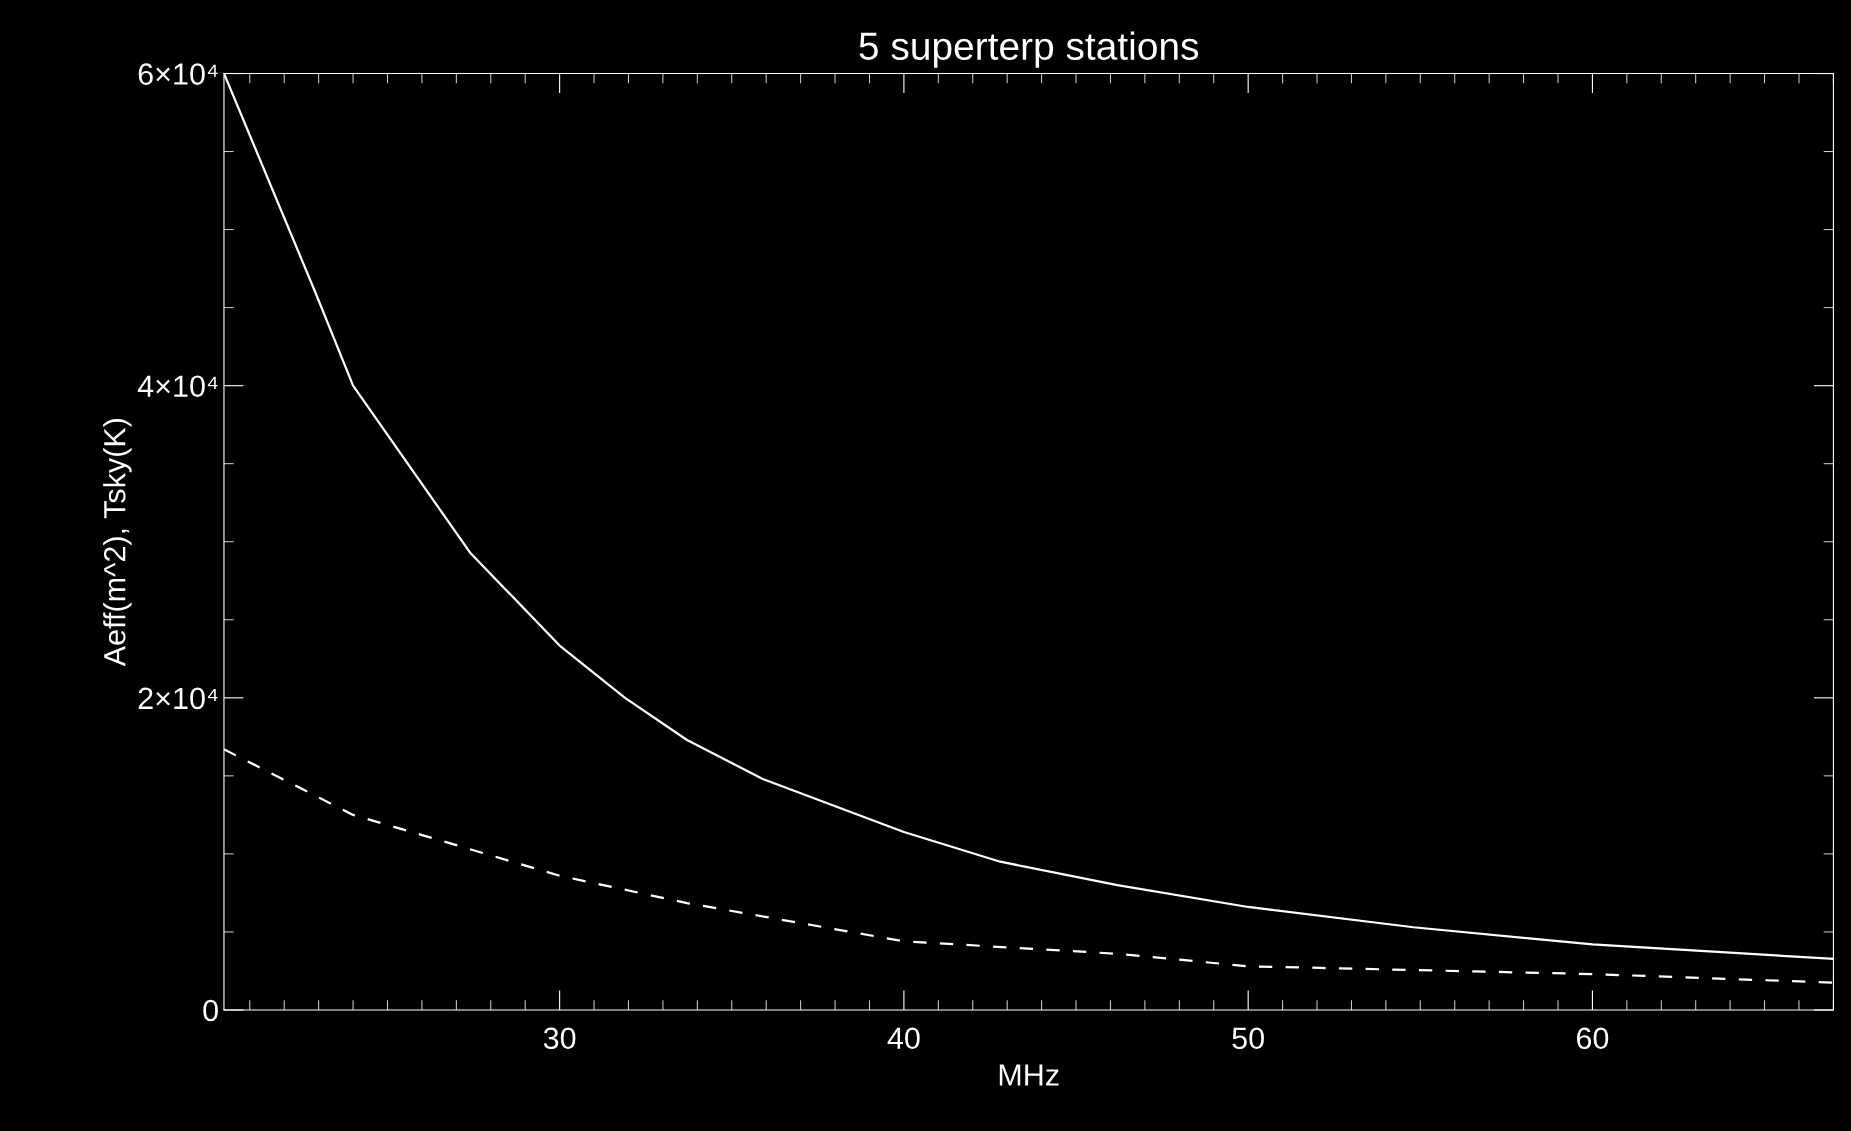  What do you see at coordinates (903, 1038) in the screenshot?
I see `x-tick-label: 40` at bounding box center [903, 1038].